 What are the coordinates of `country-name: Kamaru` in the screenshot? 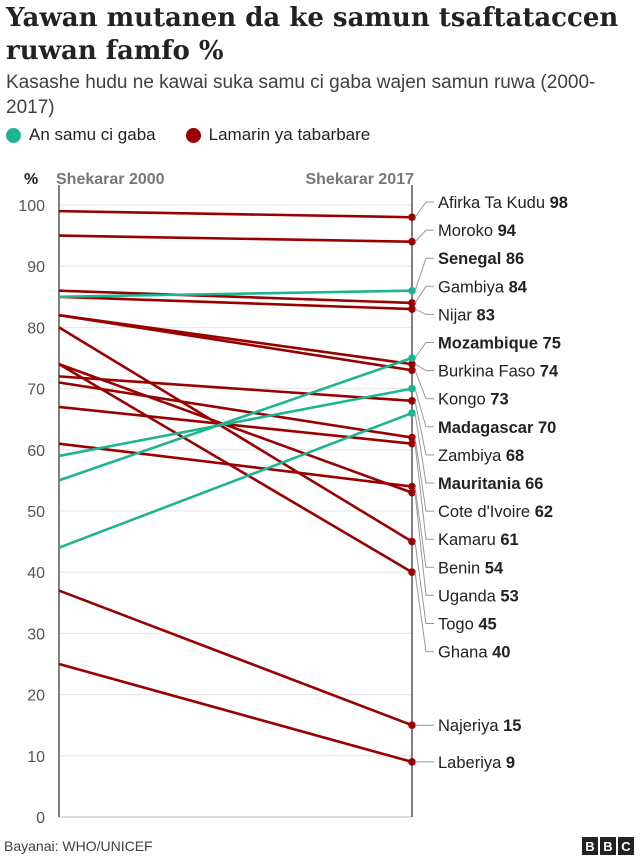 It's located at (469, 540).